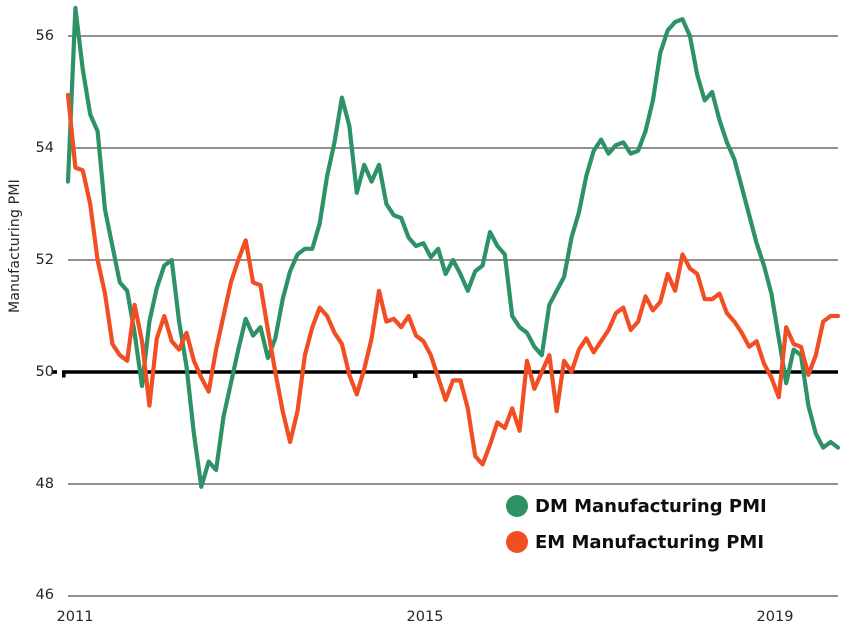  I want to click on legend-item-dm: DM Manufacturing PMI, so click(636, 506).